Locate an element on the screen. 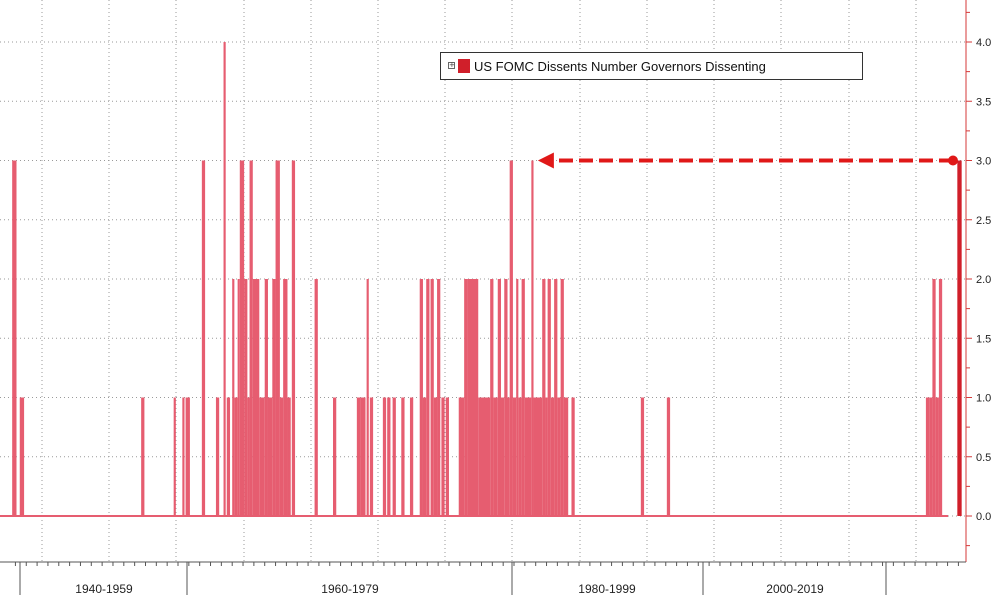  y-tick-label: 2.0 is located at coordinates (983, 280).